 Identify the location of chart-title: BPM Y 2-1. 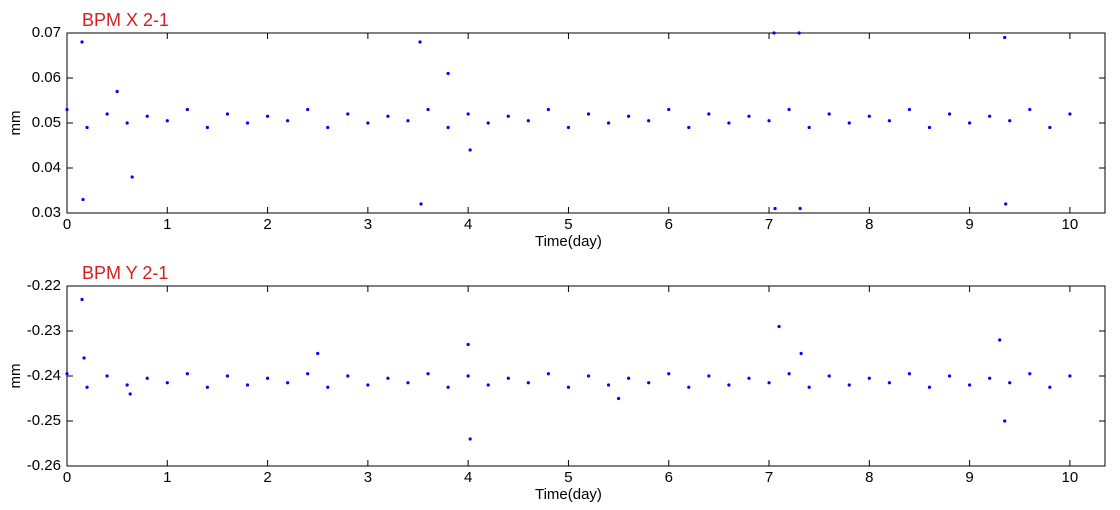
(125, 273).